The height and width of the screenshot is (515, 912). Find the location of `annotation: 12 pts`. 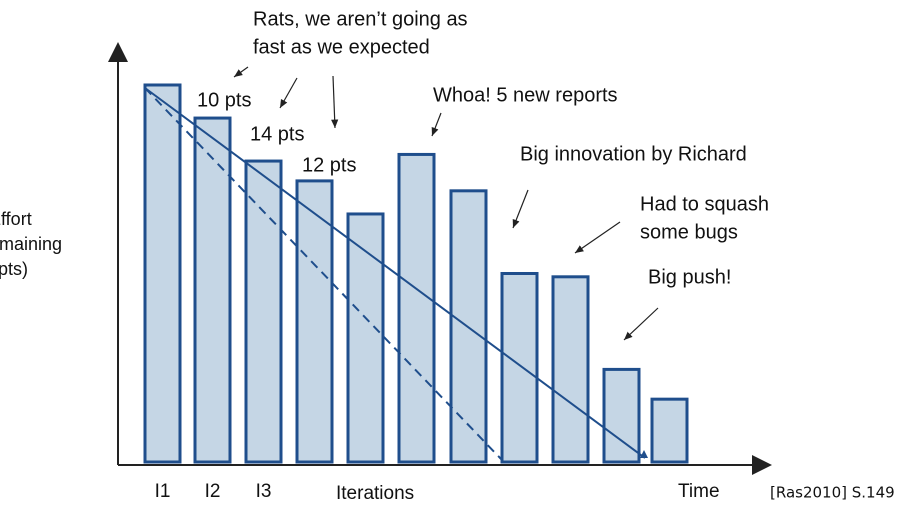

annotation: 12 pts is located at coordinates (329, 165).